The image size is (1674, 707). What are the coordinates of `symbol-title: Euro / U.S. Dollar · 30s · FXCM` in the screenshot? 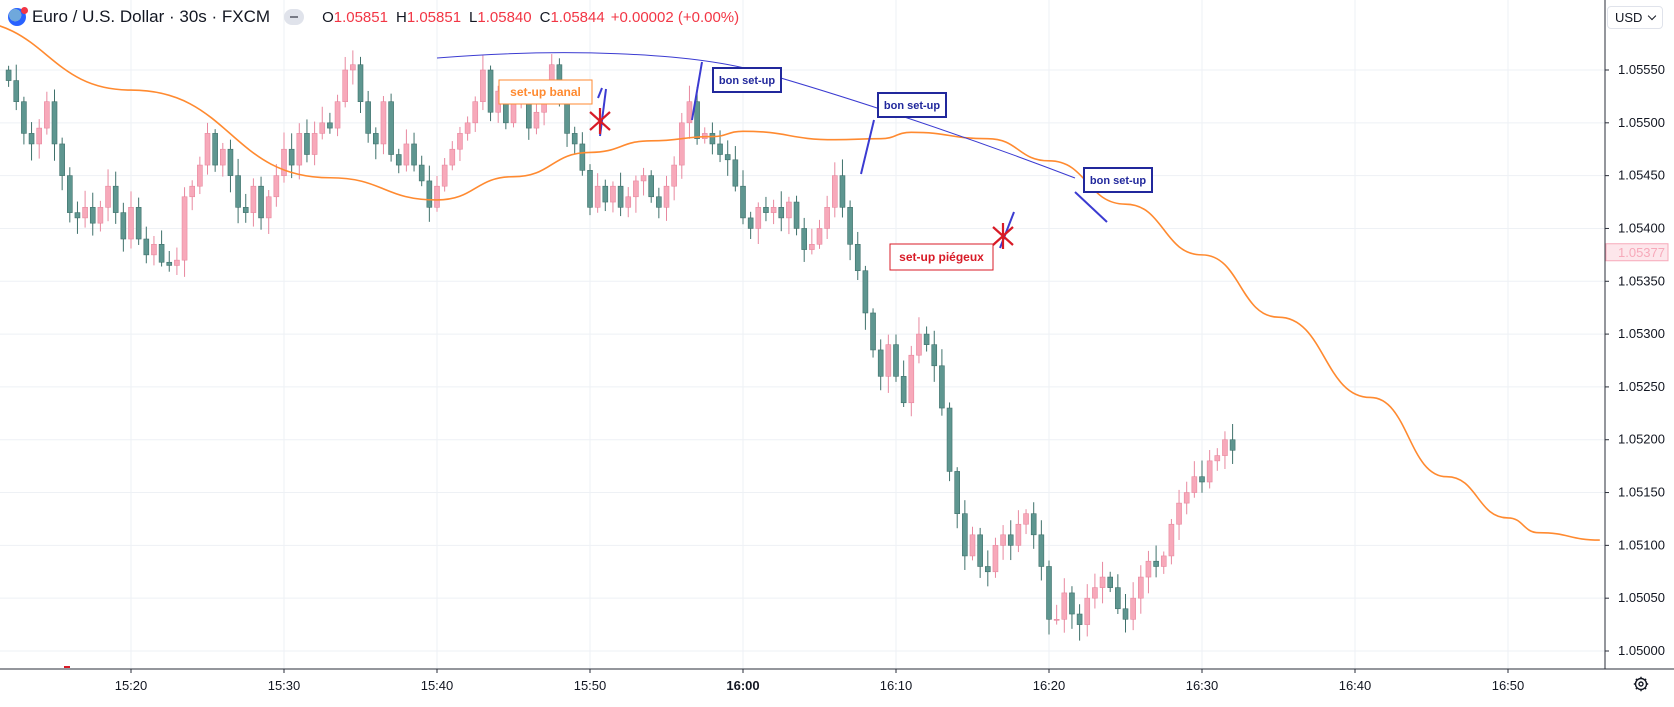 It's located at (151, 16).